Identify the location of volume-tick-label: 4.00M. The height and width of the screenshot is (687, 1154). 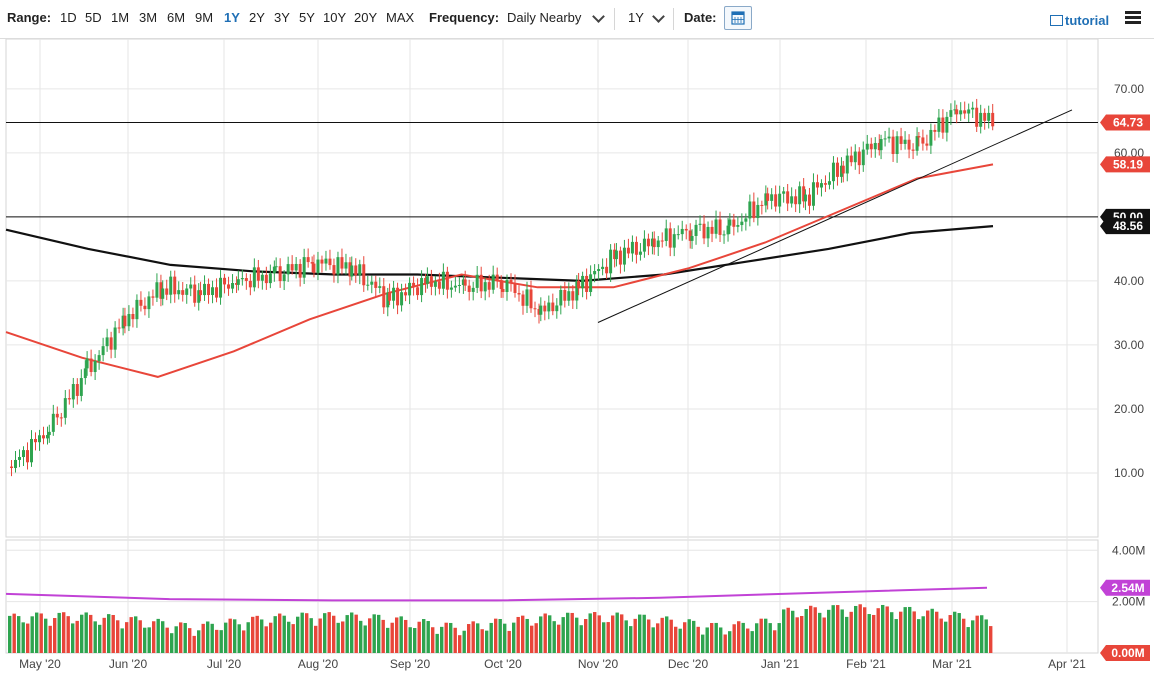
(1128, 550).